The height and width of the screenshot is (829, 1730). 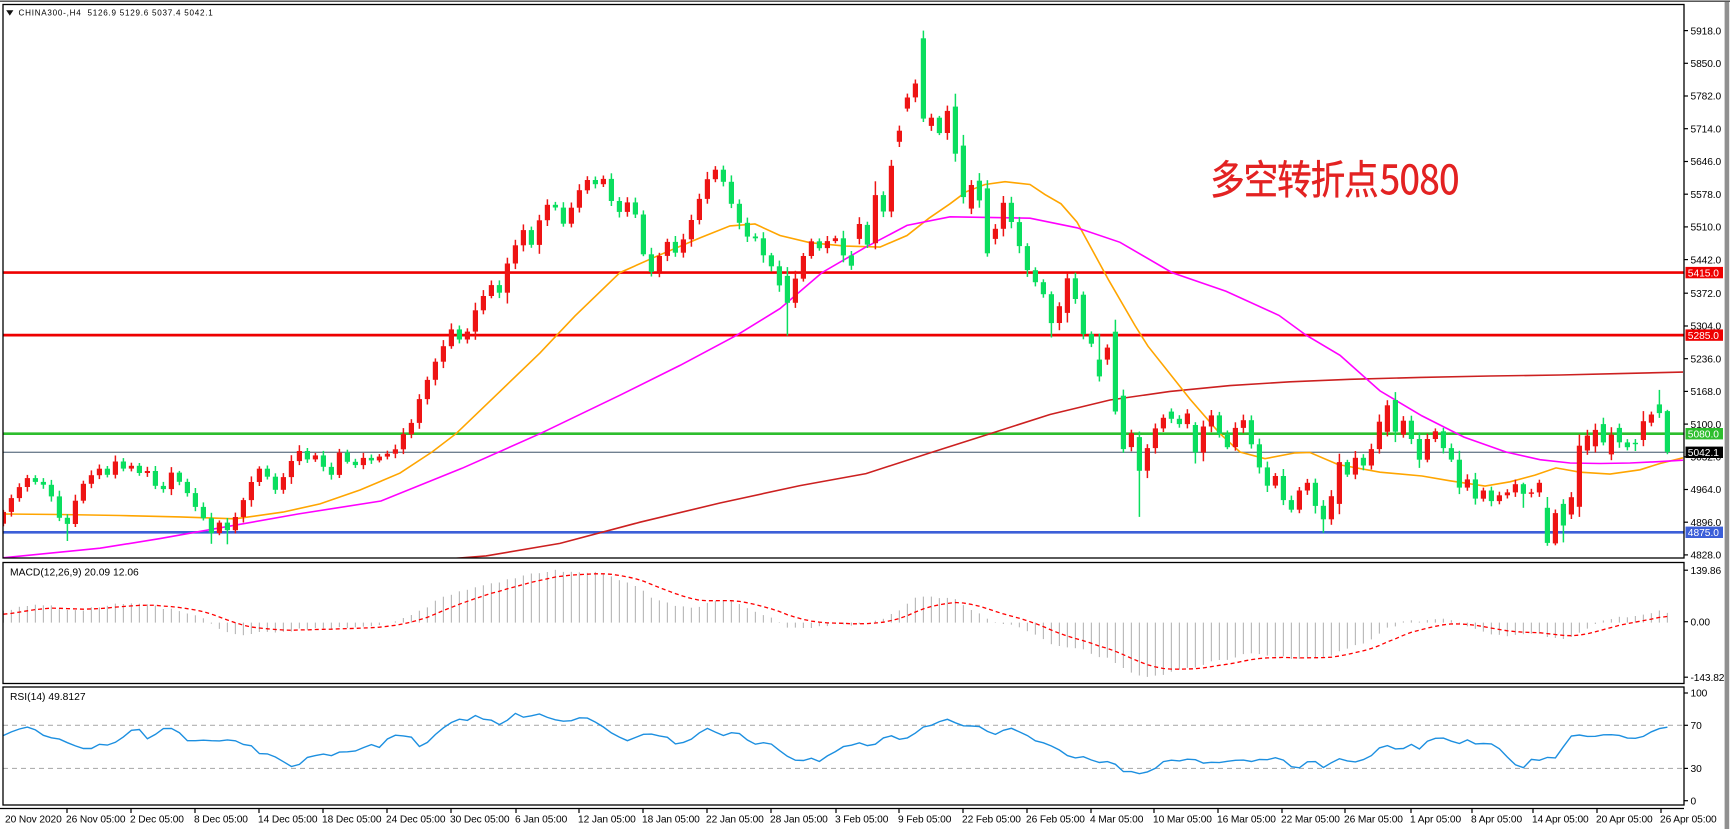 I want to click on svg-text: 139.86, so click(x=1706, y=571).